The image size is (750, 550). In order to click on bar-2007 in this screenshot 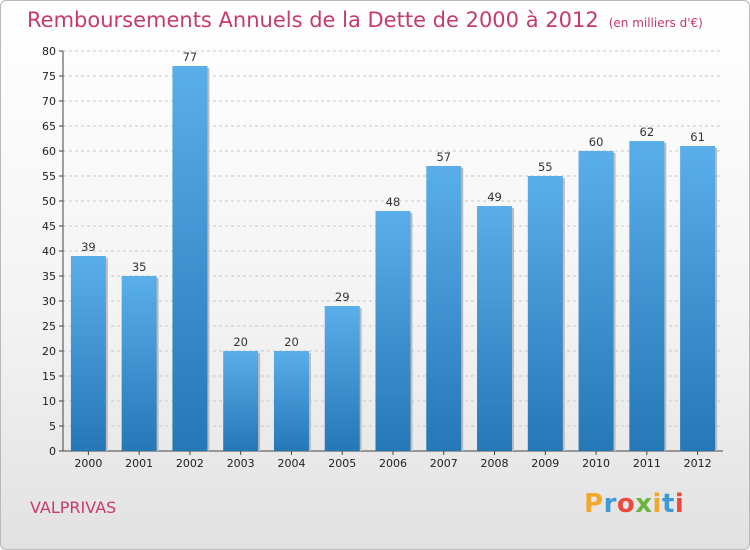, I will do `click(444, 308)`.